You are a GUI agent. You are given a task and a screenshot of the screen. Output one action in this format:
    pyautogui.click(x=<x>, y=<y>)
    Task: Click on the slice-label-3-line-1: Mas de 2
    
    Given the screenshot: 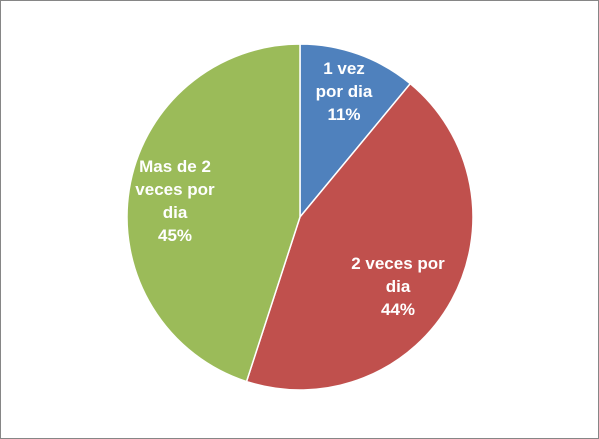 What is the action you would take?
    pyautogui.click(x=175, y=166)
    